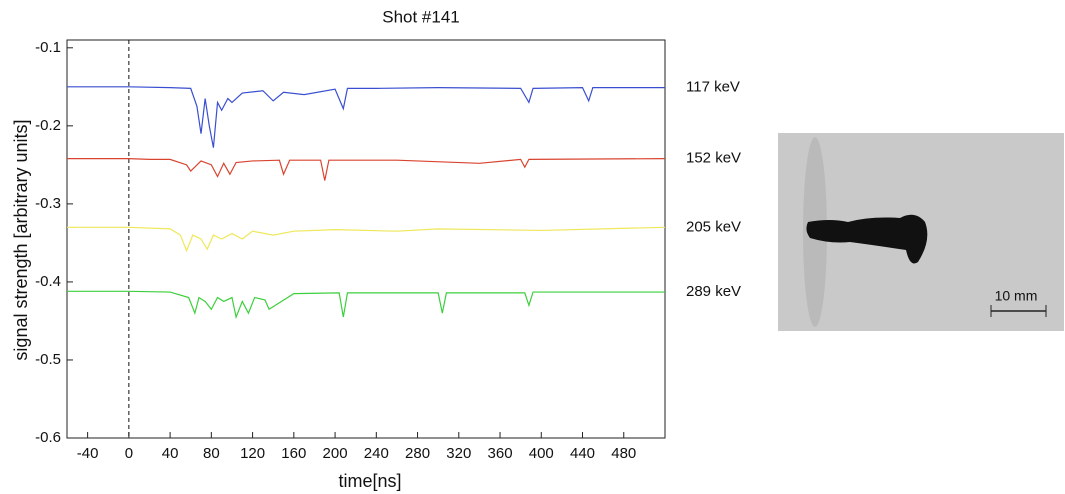 The height and width of the screenshot is (494, 1065). What do you see at coordinates (293, 453) in the screenshot?
I see `x-tick-label: 160` at bounding box center [293, 453].